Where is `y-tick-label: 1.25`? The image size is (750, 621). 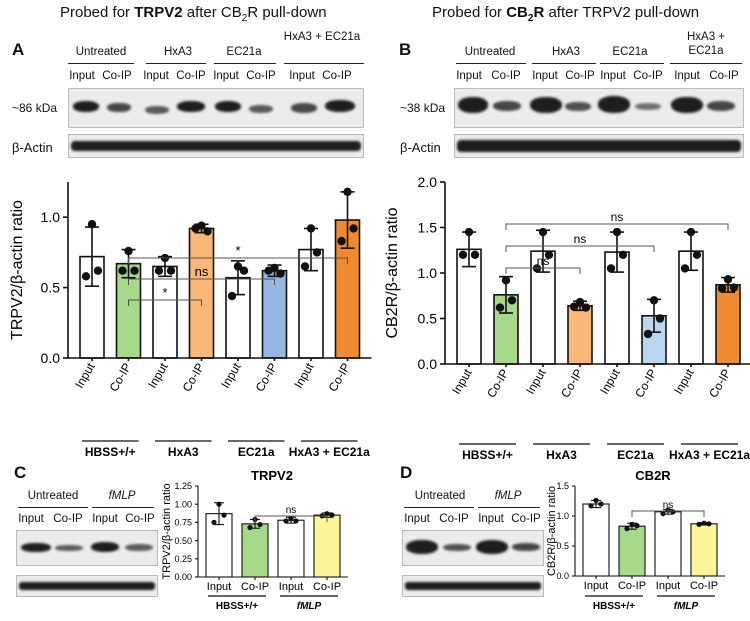 y-tick-label: 1.25 is located at coordinates (183, 486).